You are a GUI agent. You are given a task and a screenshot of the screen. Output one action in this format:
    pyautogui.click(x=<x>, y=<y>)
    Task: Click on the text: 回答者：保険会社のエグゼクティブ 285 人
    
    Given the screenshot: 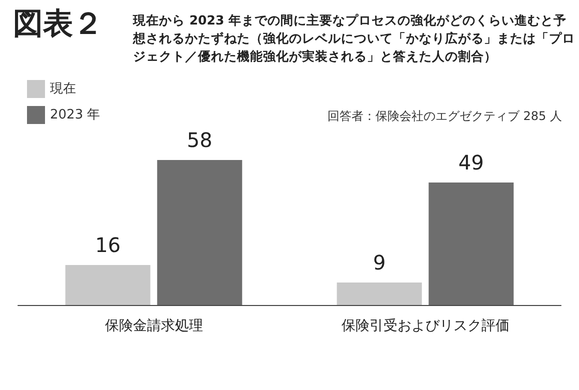 What is the action you would take?
    pyautogui.click(x=444, y=116)
    